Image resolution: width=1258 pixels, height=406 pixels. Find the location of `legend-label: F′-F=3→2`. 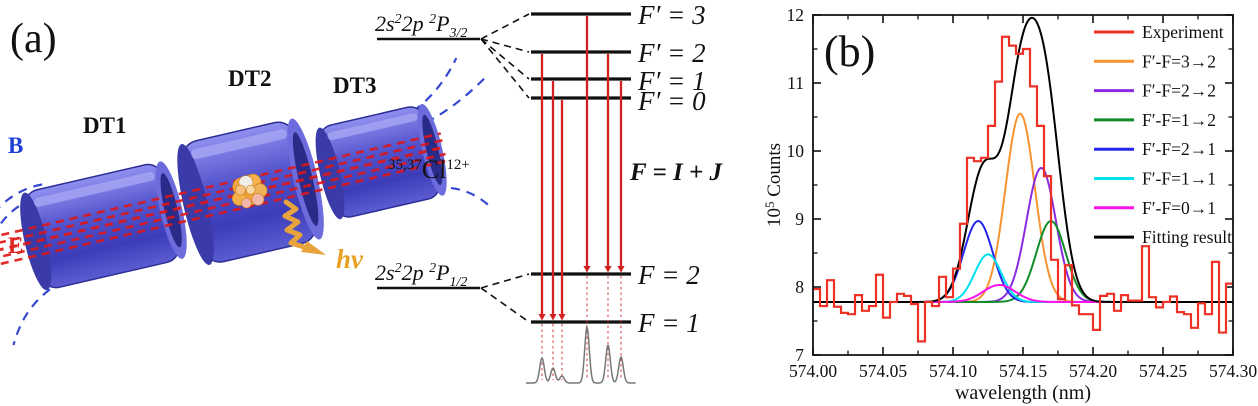

legend-label: F′-F=3→2 is located at coordinates (1179, 61).